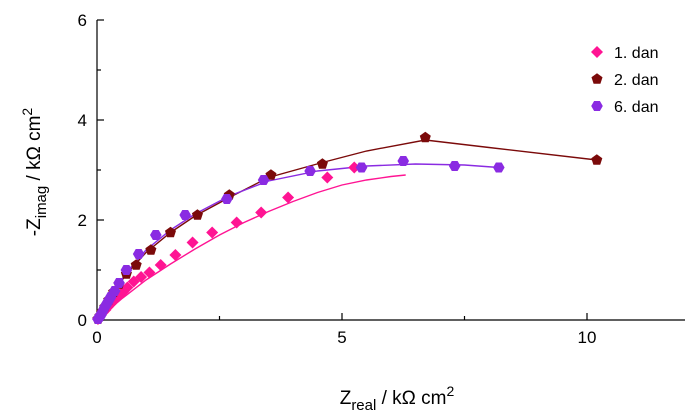 The width and height of the screenshot is (694, 420). What do you see at coordinates (27, 112) in the screenshot?
I see `y-axis-title-sup: 2` at bounding box center [27, 112].